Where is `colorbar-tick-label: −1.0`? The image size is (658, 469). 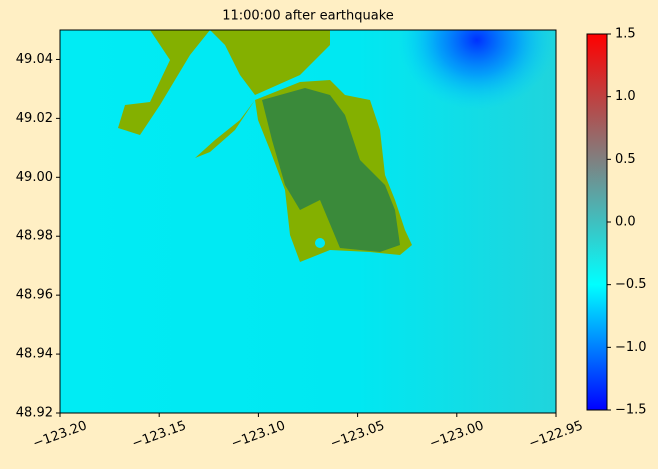 colorbar-tick-label: −1.0 is located at coordinates (631, 347).